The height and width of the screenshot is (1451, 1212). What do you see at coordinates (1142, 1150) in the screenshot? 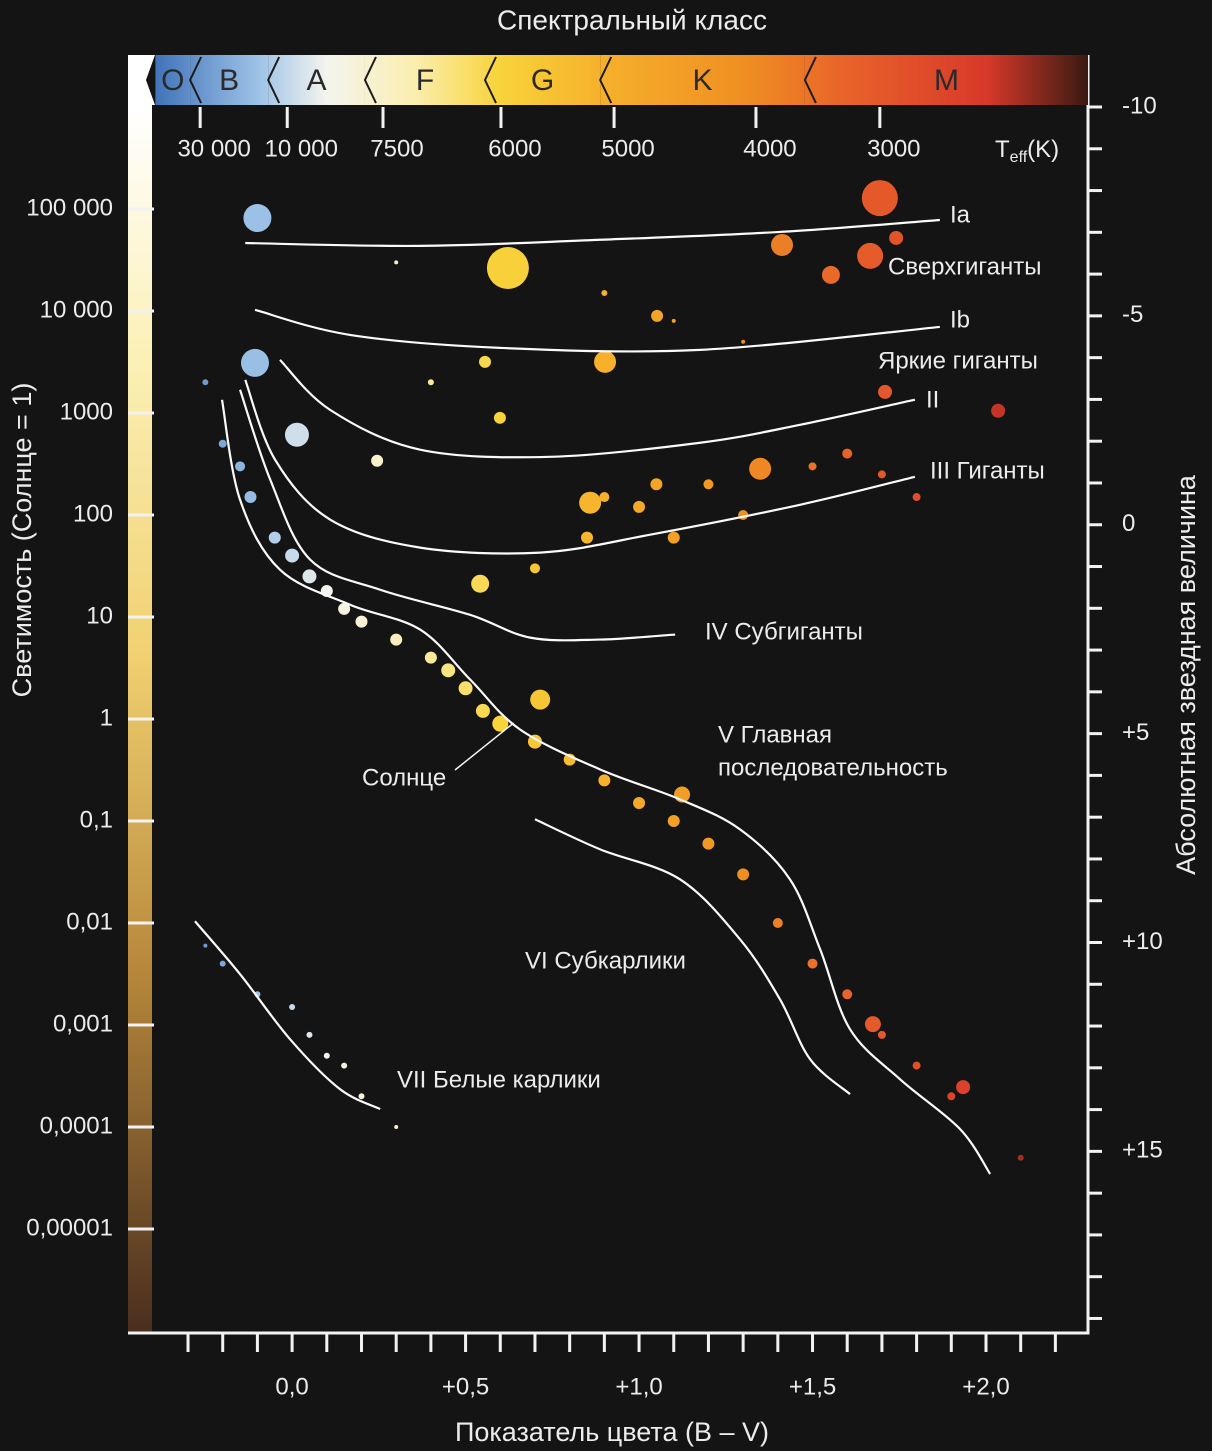
I see `y2-tick-label: +15` at bounding box center [1142, 1150].